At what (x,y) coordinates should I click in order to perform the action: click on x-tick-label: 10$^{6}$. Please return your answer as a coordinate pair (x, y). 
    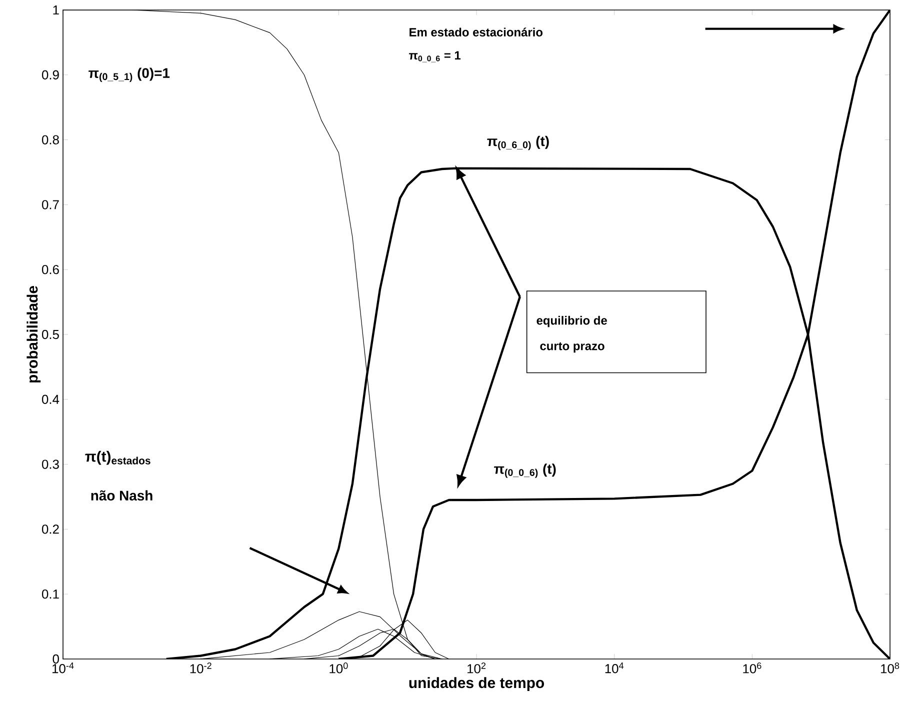
    Looking at the image, I should click on (752, 668).